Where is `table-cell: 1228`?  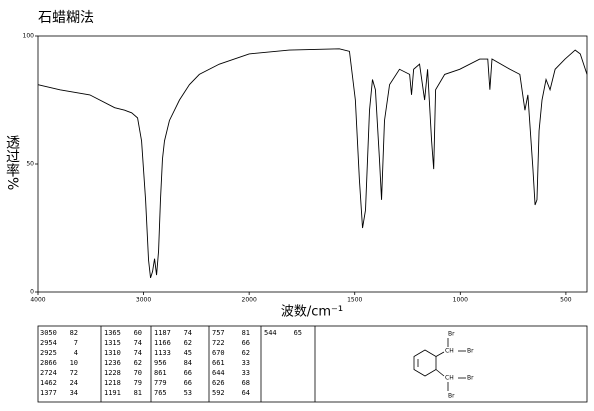 table-cell: 1228 is located at coordinates (112, 373).